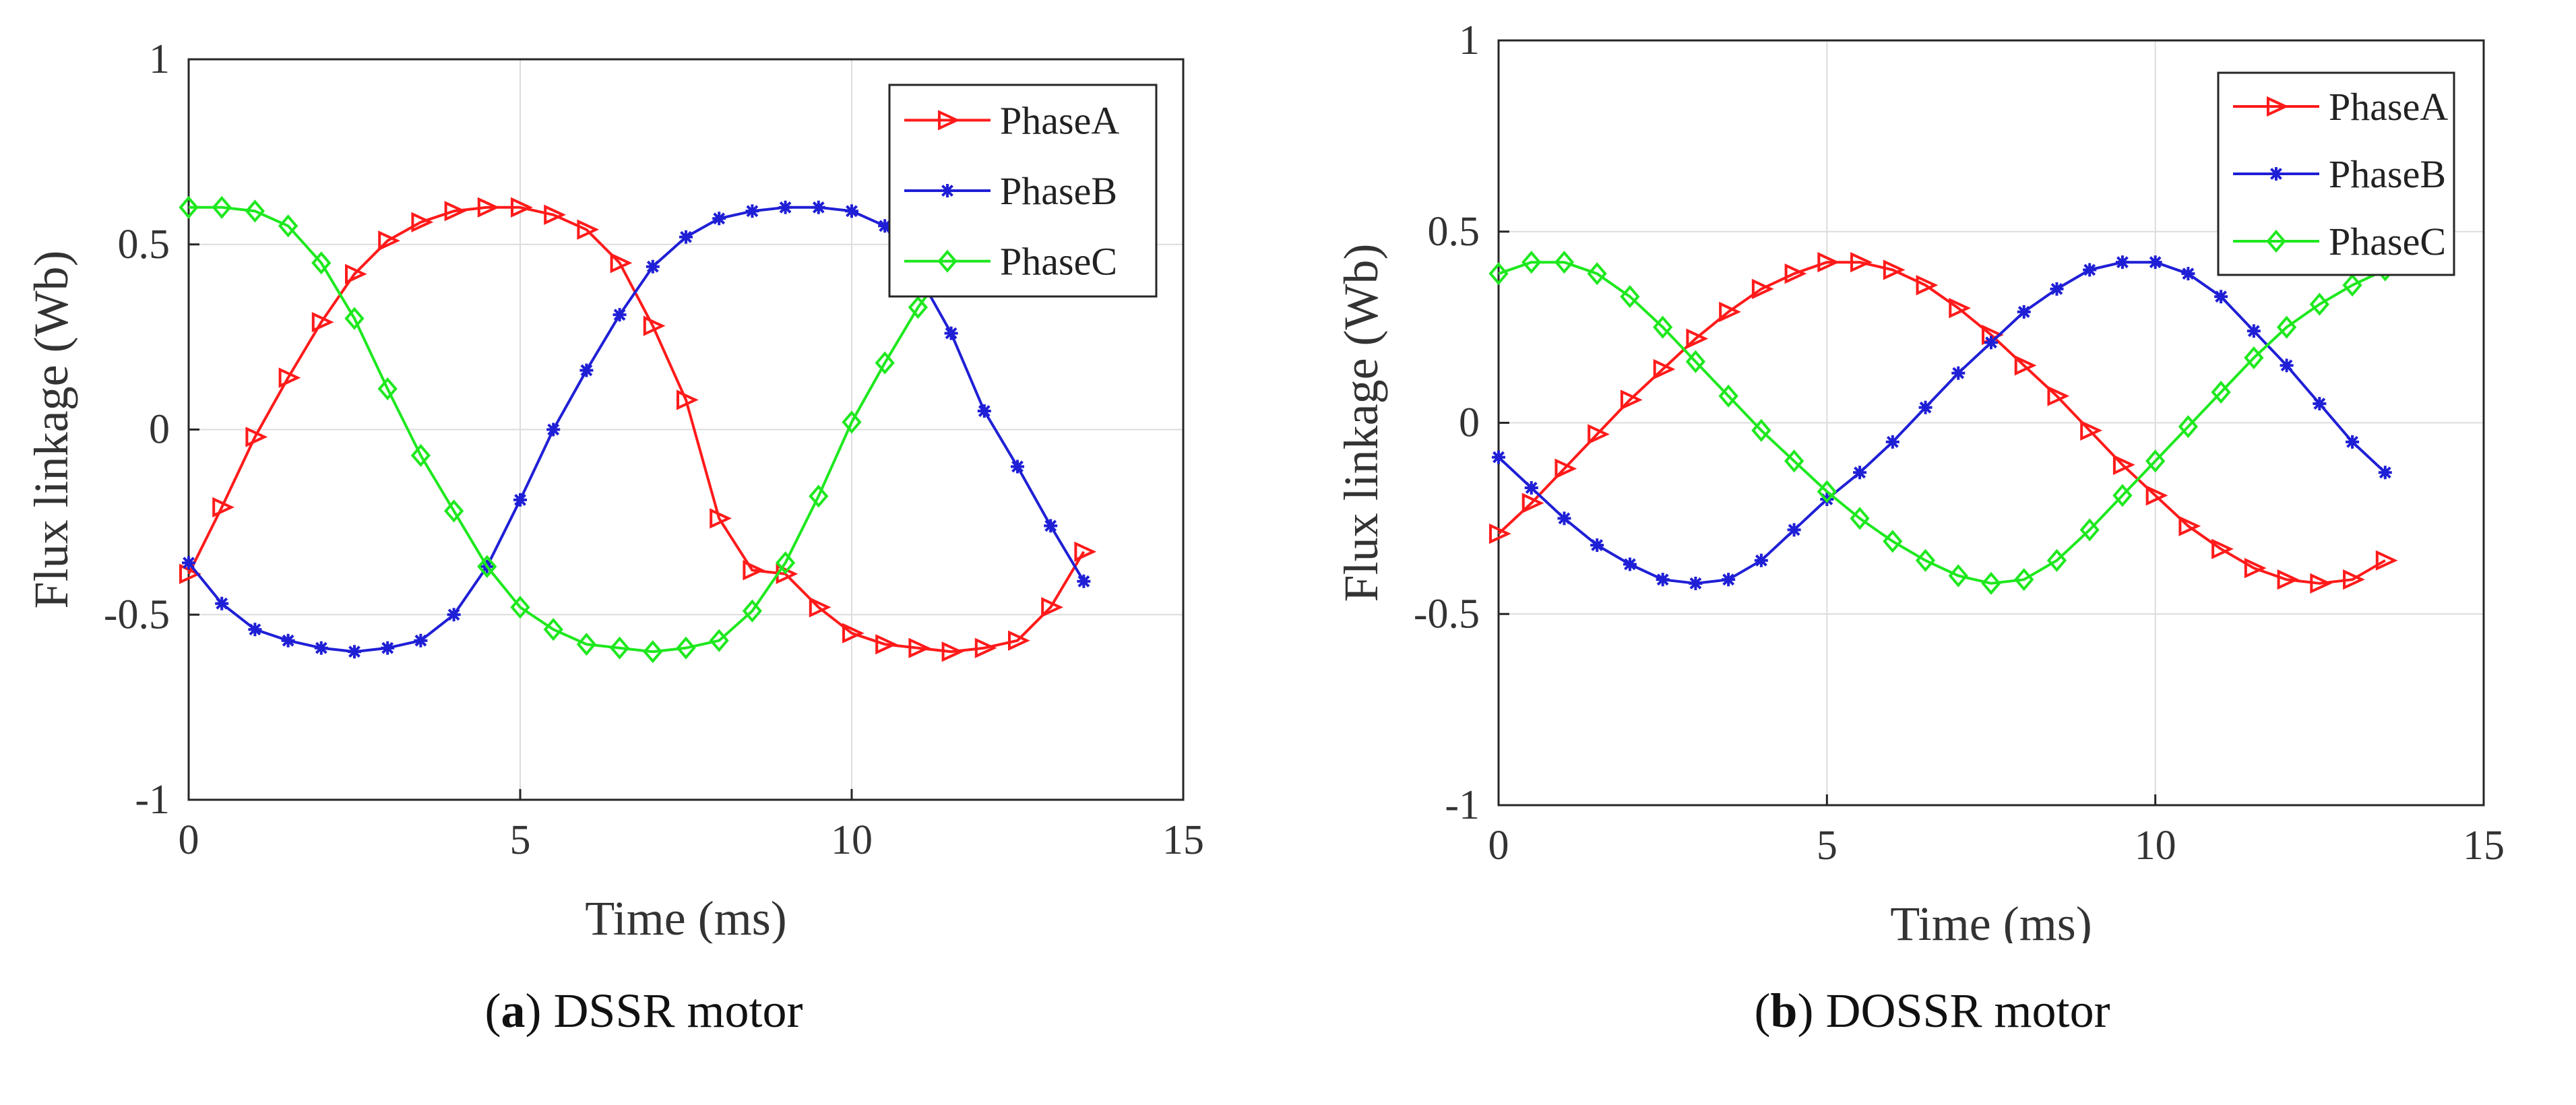  Describe the element at coordinates (1058, 191) in the screenshot. I see `legend-label-phaseb: PhaseB` at that location.